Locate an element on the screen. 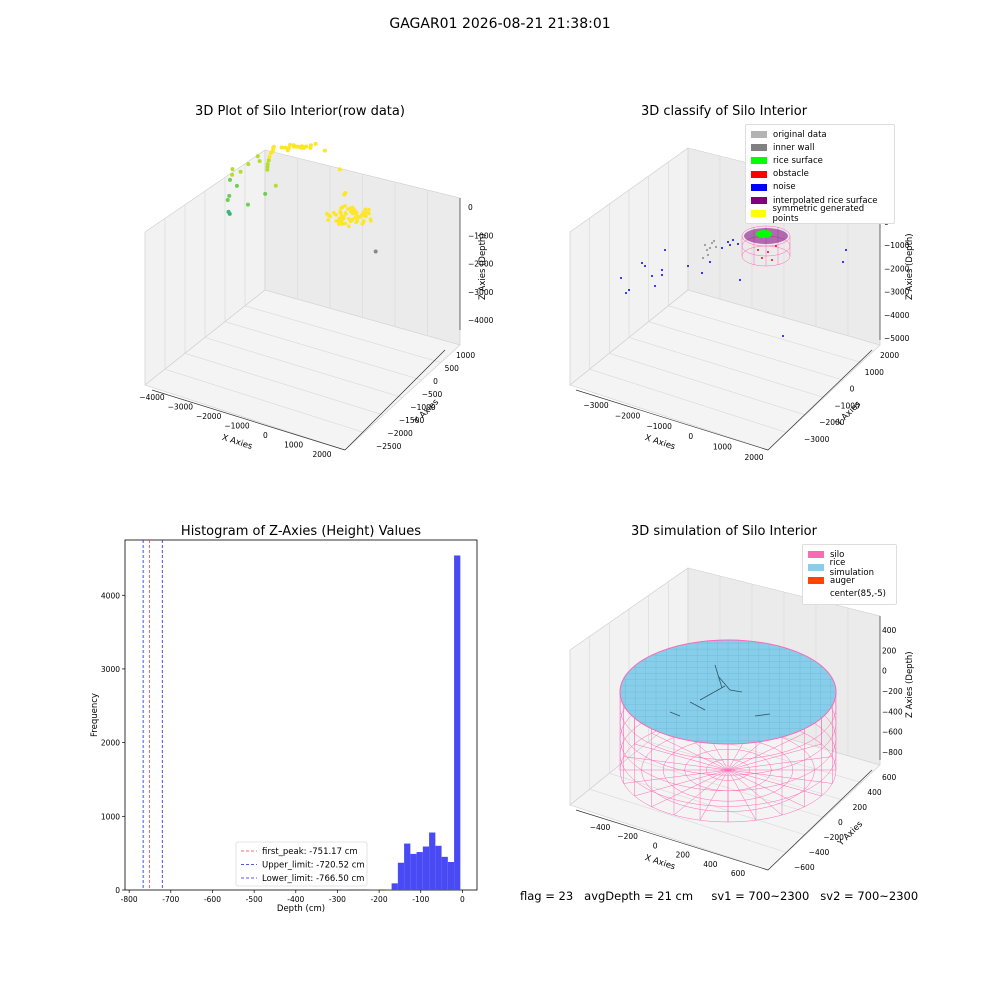 This screenshot has width=1000, height=1000. chart1-y-tick: 1000 is located at coordinates (465, 355).